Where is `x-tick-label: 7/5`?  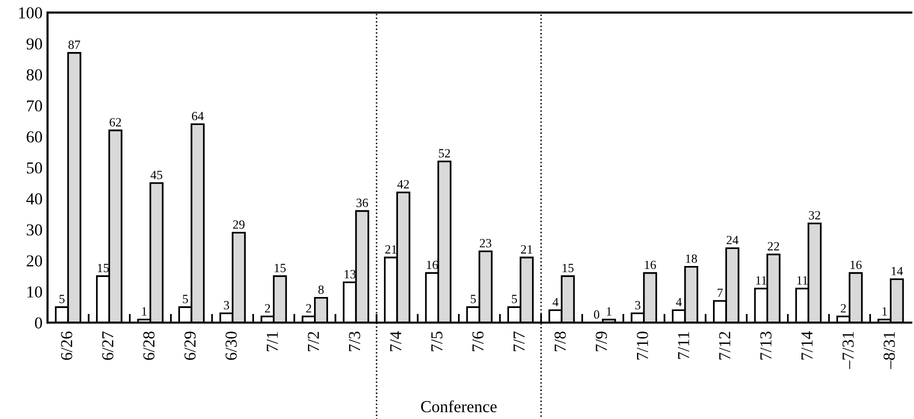
x-tick-label: 7/5 is located at coordinates (436, 342).